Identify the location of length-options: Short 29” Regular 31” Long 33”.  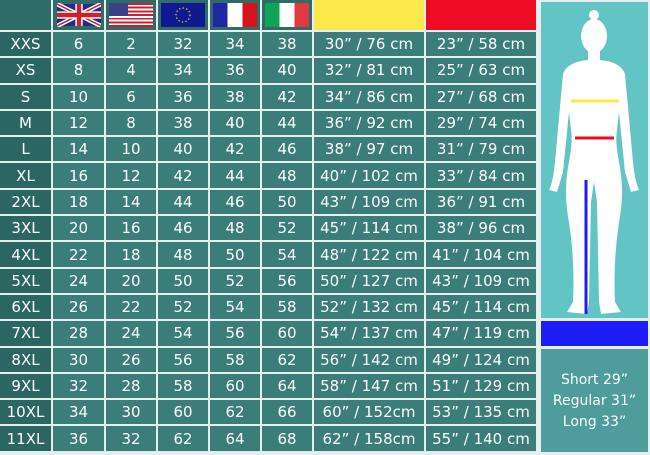
(594, 400).